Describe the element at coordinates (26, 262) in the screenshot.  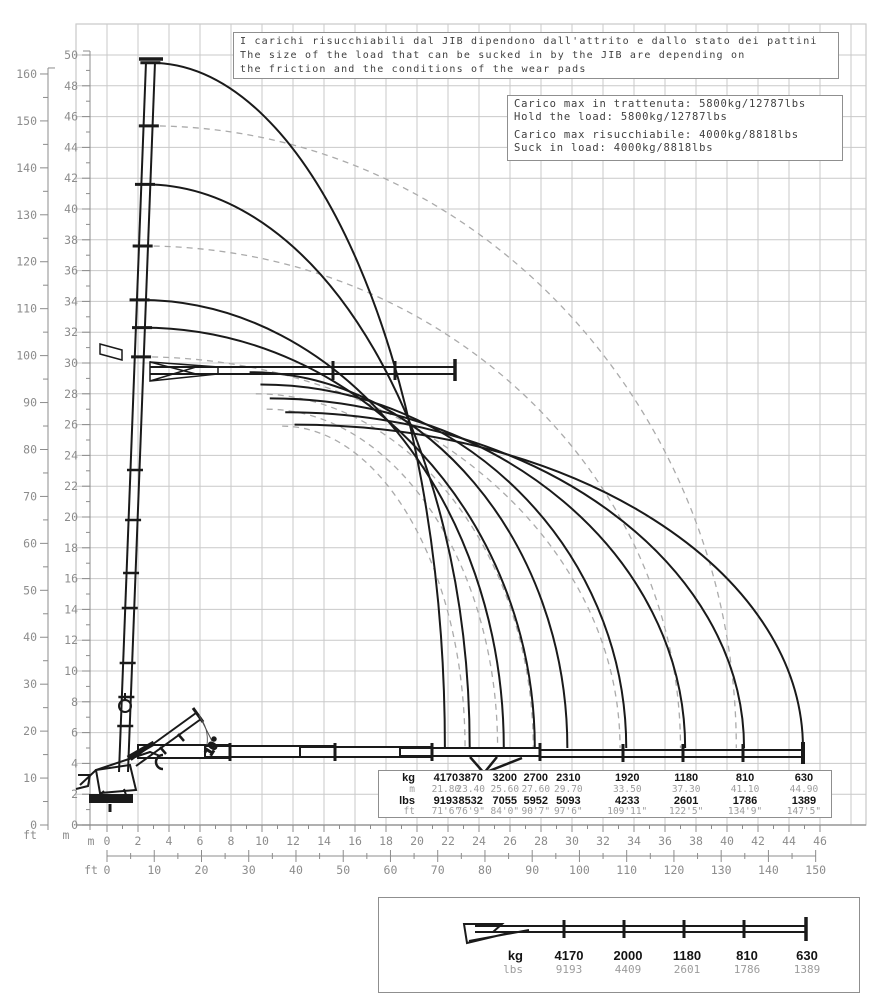
I see `tick-label: 120` at that location.